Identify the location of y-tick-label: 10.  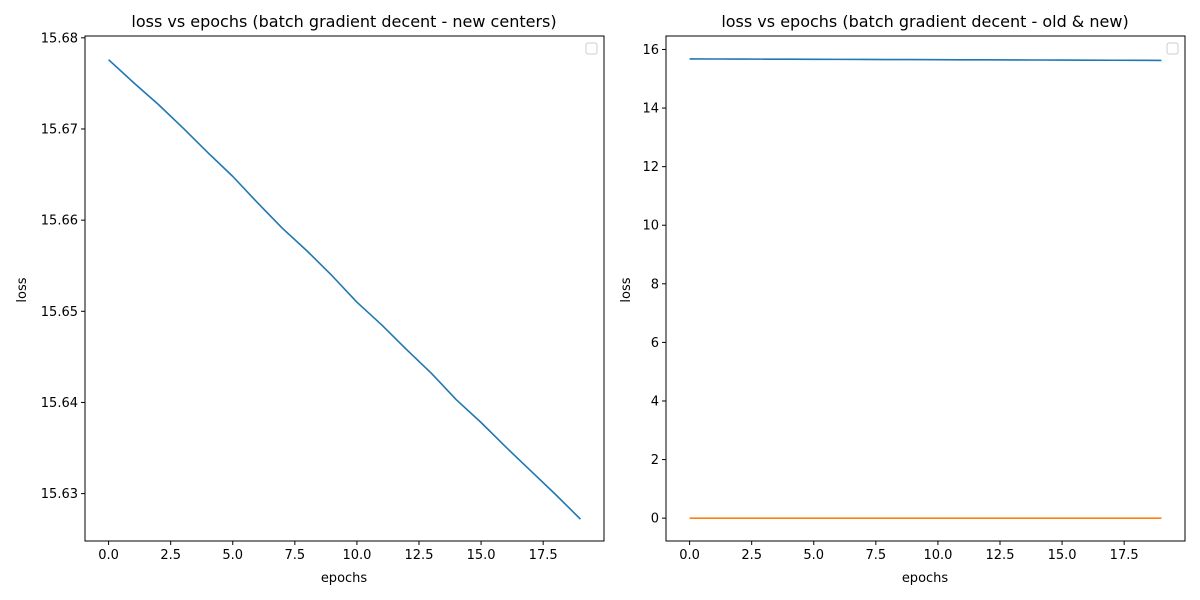
(650, 226).